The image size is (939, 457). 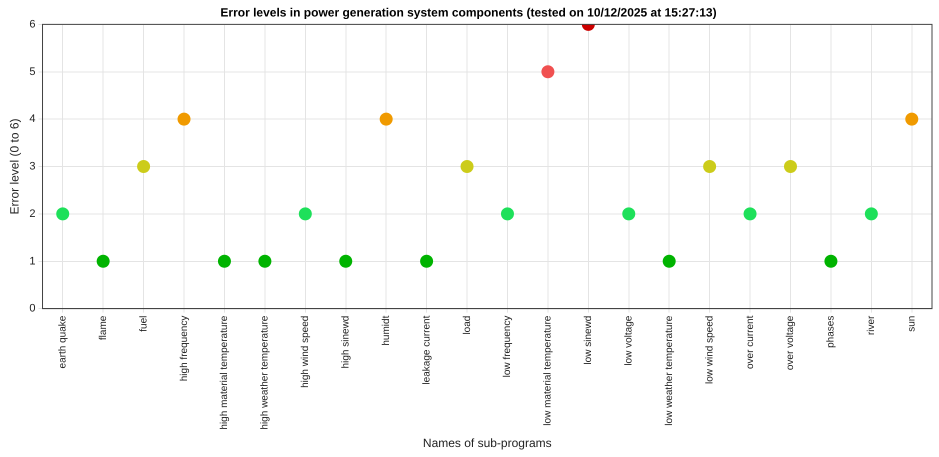 I want to click on x-tick-label: high wind speed, so click(x=306, y=352).